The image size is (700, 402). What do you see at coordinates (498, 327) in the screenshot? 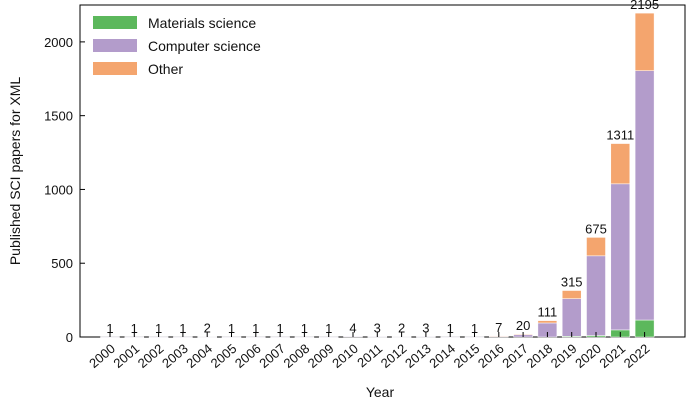
I see `bar-total-label: 7` at bounding box center [498, 327].